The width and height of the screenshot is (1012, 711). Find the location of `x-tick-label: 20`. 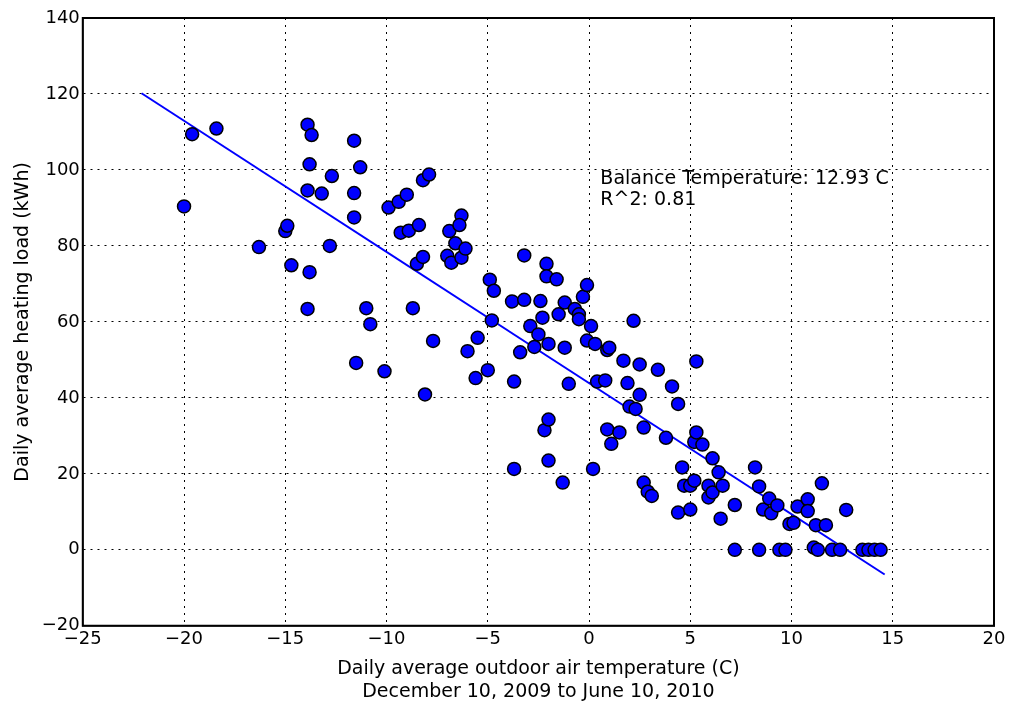

x-tick-label: 20 is located at coordinates (994, 638).